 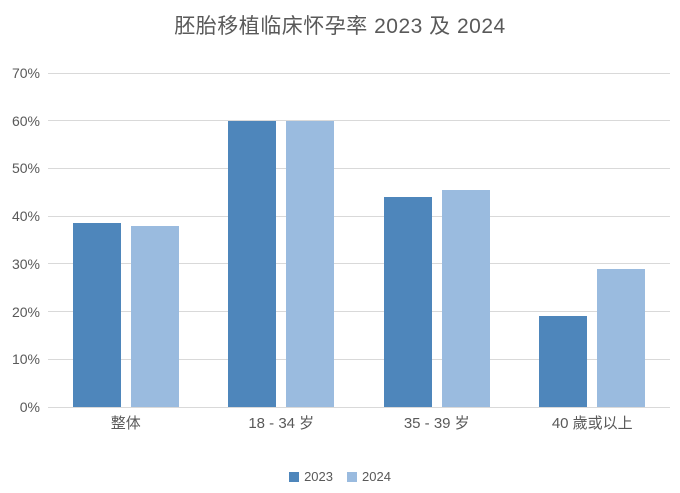 What do you see at coordinates (25, 311) in the screenshot?
I see `y-axis-tick-label: 20%` at bounding box center [25, 311].